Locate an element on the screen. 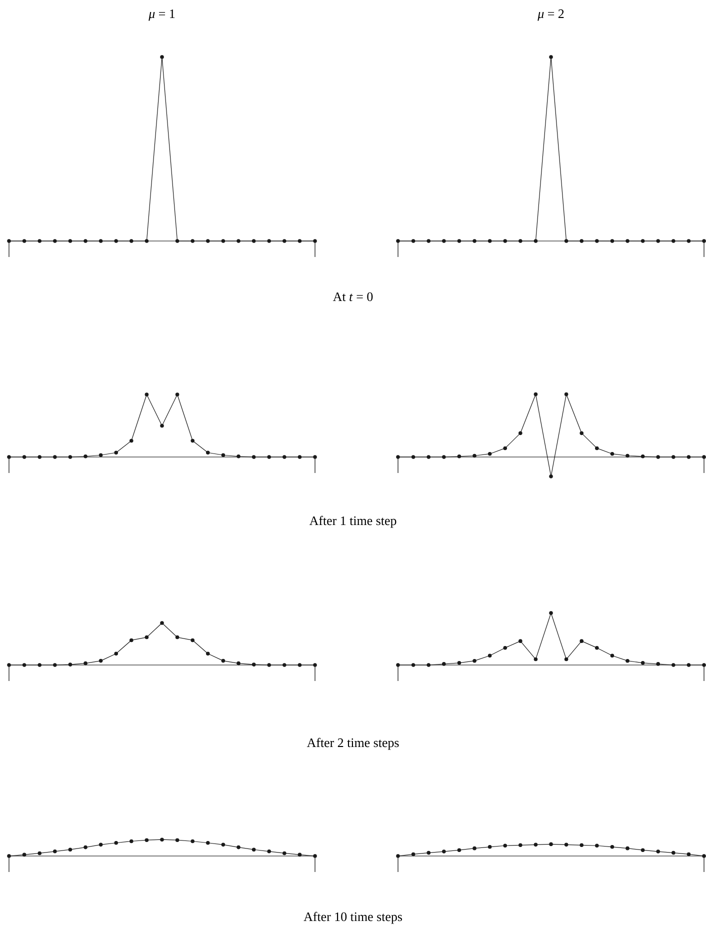 This screenshot has height=938, width=706. text: After 10 time steps is located at coordinates (353, 918).